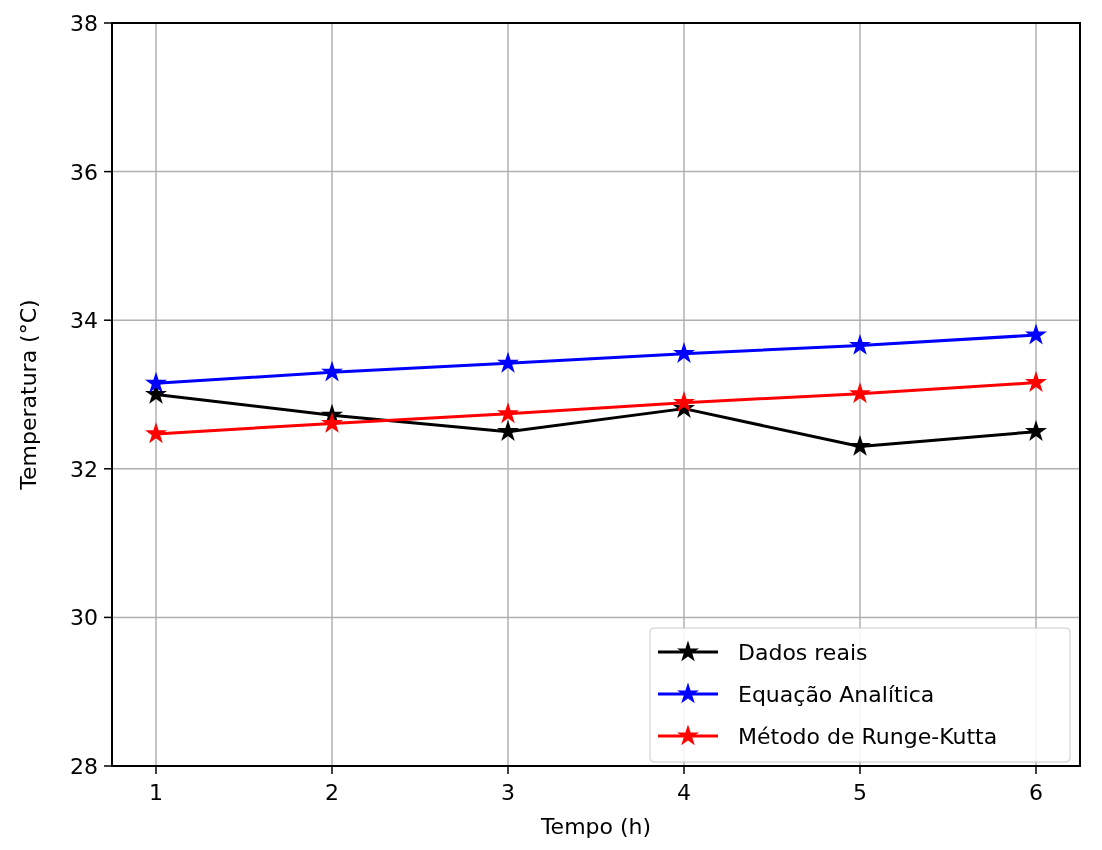 The image size is (1102, 850). I want to click on x-tick-label: 2, so click(332, 792).